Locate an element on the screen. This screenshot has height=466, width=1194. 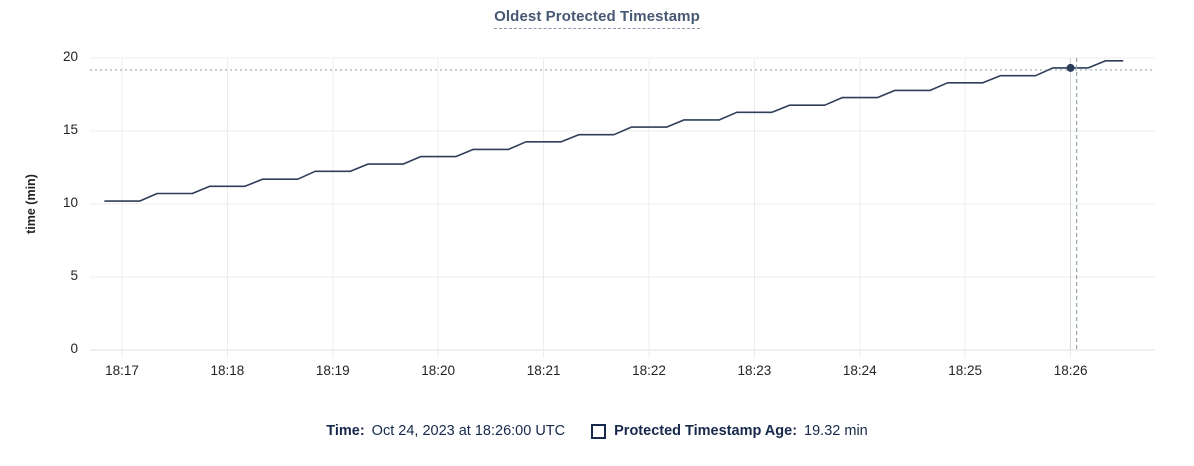
hover-point-dot is located at coordinates (1070, 67).